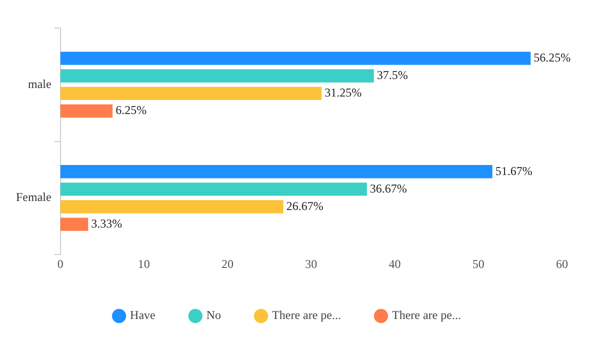 This screenshot has width=600, height=340. I want to click on data-label: 6.25%, so click(131, 110).